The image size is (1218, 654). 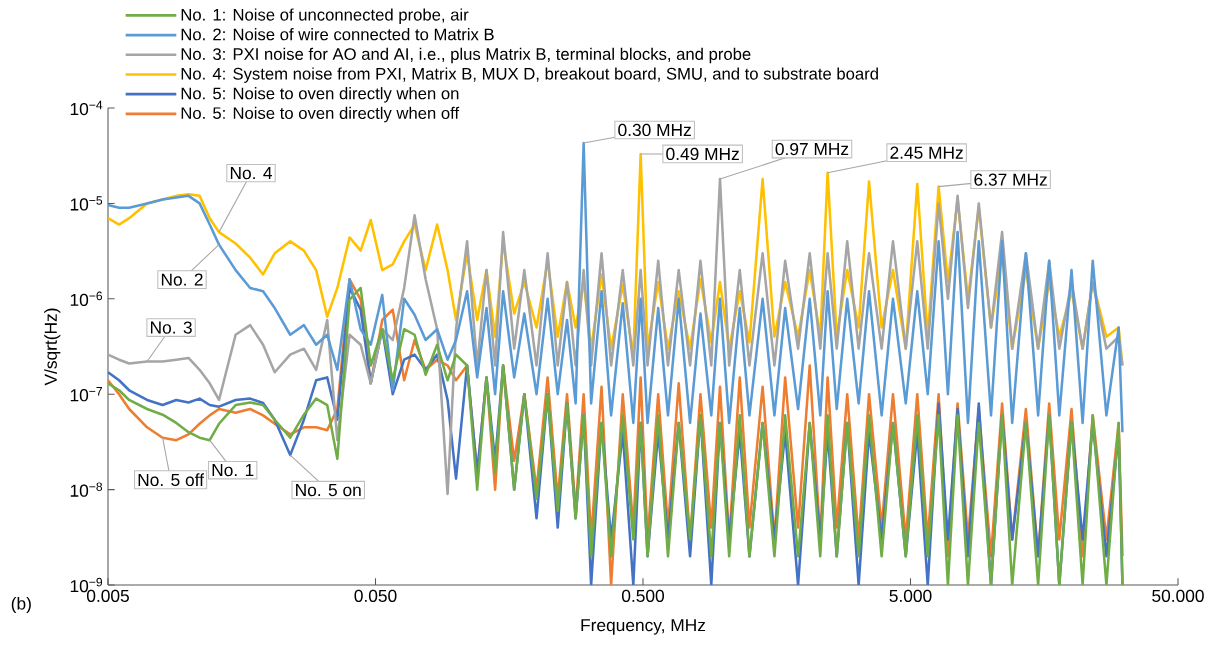 I want to click on annotation: No. 5 off, so click(x=171, y=480).